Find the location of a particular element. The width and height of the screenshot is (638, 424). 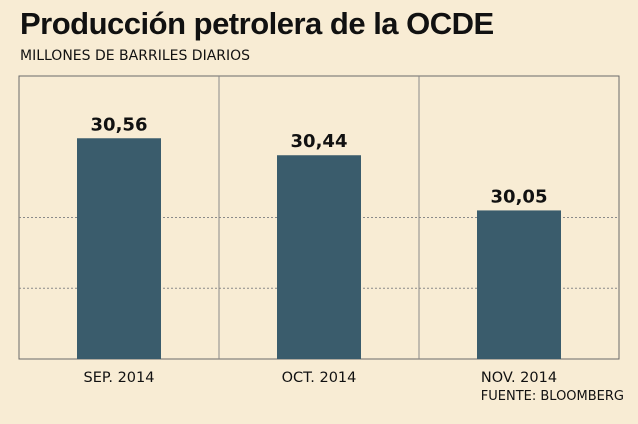

source-note: FUENTE: BLOOMBERG is located at coordinates (552, 396).